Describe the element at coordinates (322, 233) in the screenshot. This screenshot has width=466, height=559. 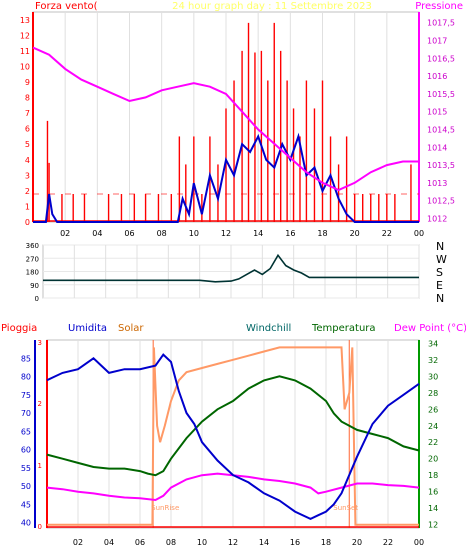
I see `wind-x-tick: 18` at that location.